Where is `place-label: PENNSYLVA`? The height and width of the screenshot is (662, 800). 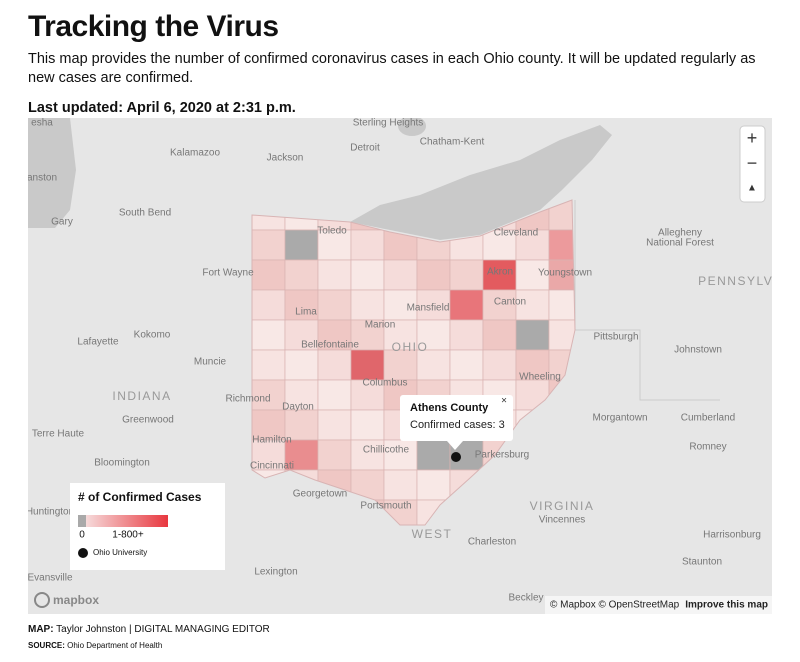 place-label: PENNSYLVA is located at coordinates (735, 281).